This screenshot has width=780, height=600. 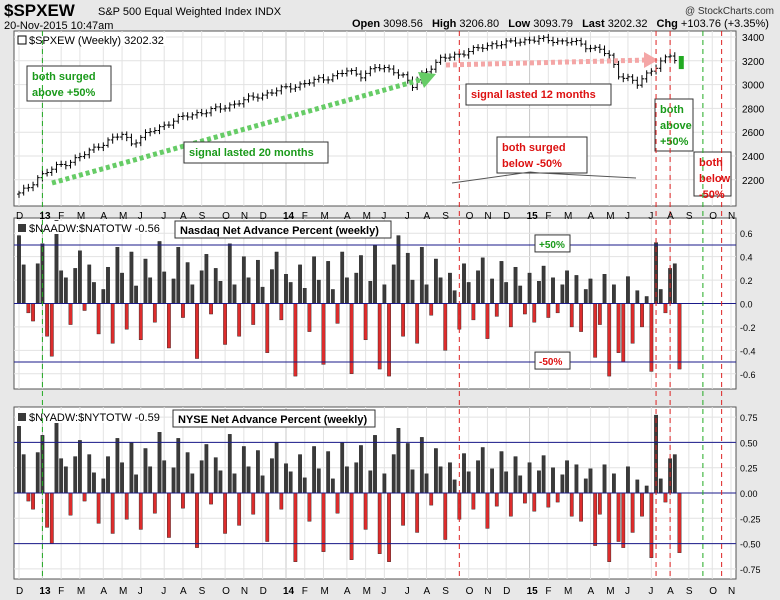 What do you see at coordinates (552, 243) in the screenshot?
I see `ref-label-plus-box` at bounding box center [552, 243].